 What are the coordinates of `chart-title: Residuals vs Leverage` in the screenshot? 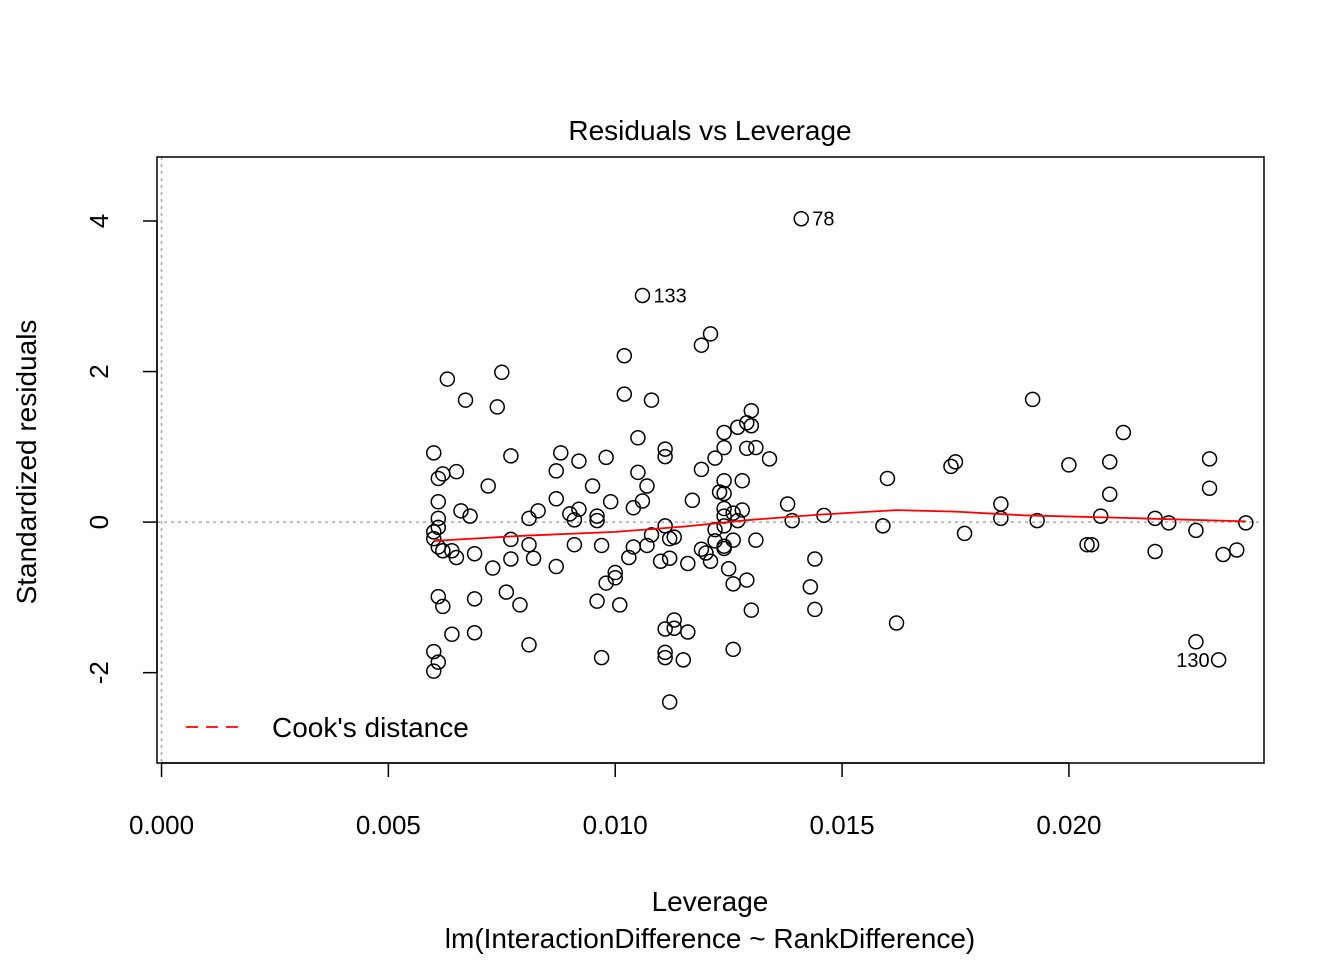 It's located at (709, 130).